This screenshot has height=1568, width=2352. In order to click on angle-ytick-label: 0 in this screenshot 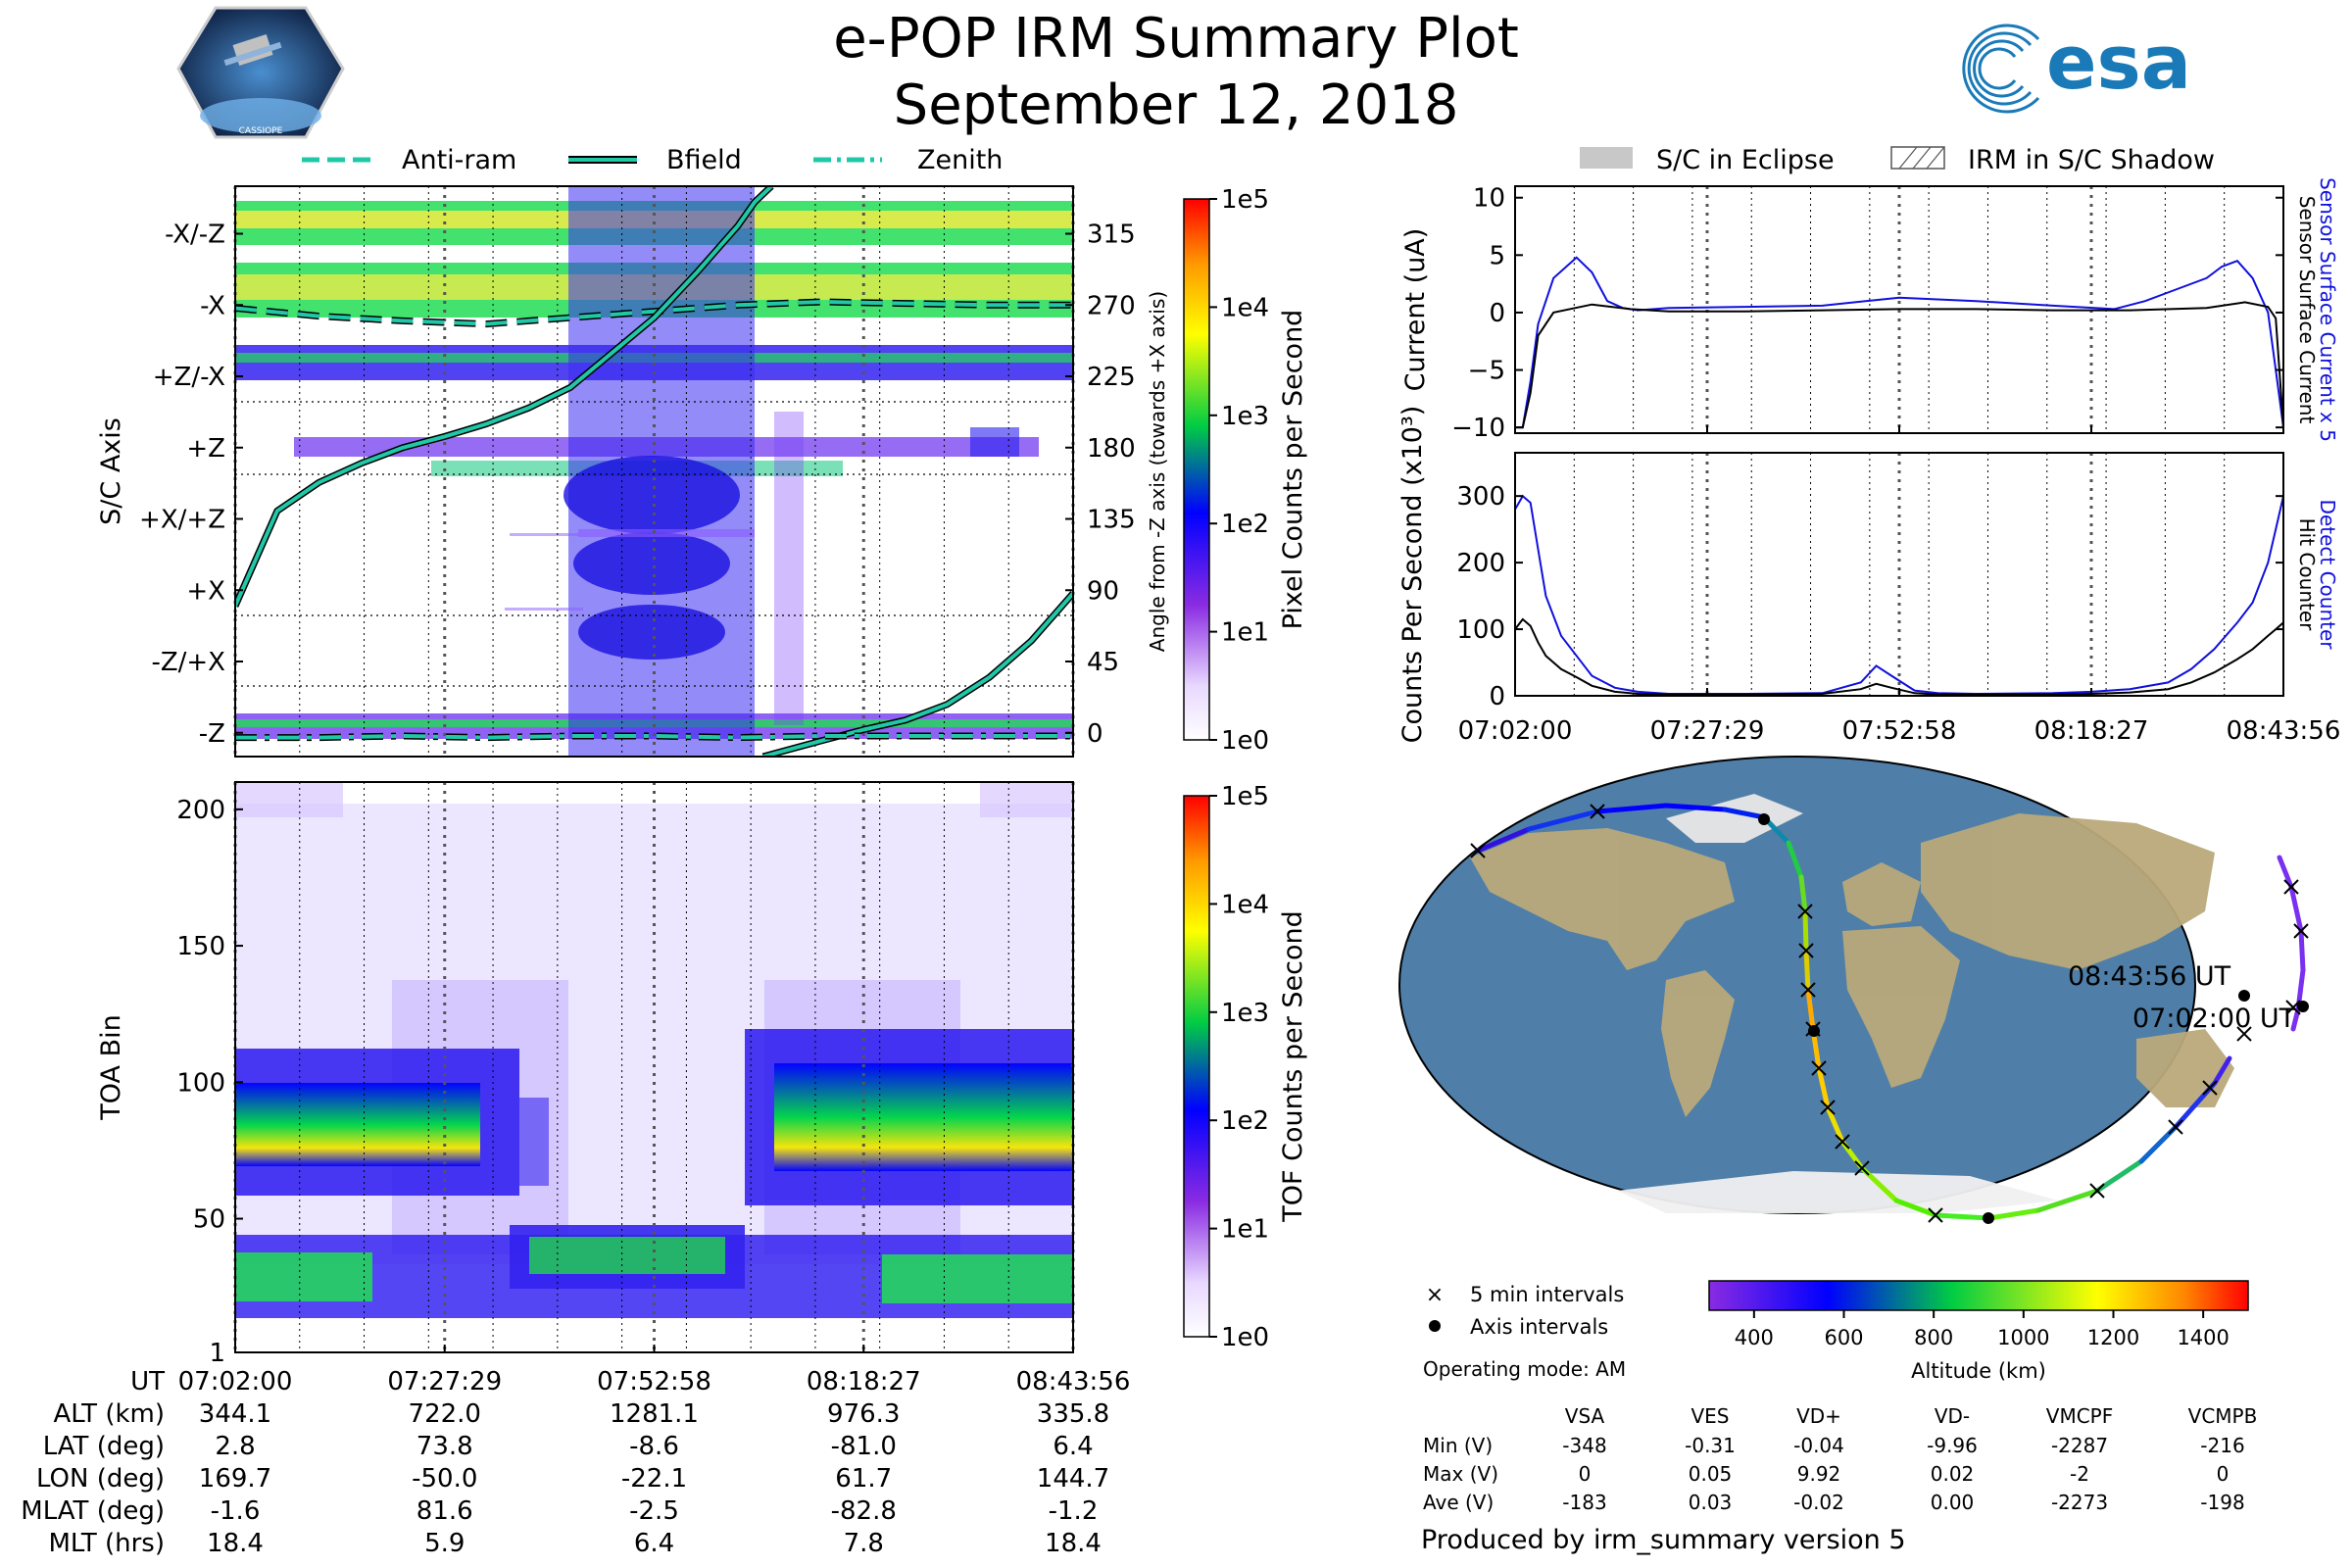, I will do `click(1095, 734)`.